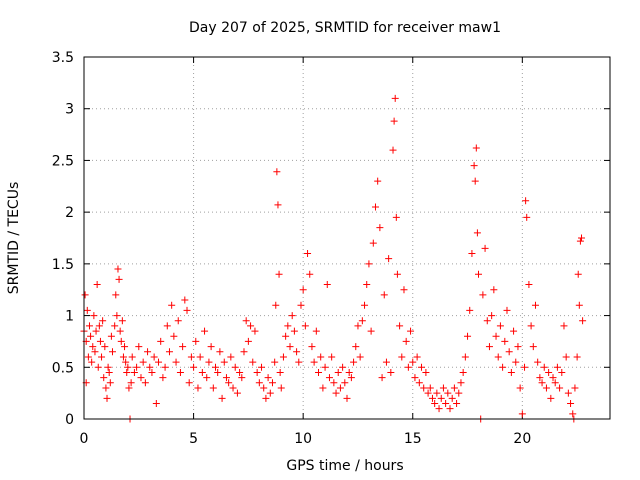 The image size is (640, 480). Describe the element at coordinates (63, 58) in the screenshot. I see `y-tick-label: 3.5` at that location.